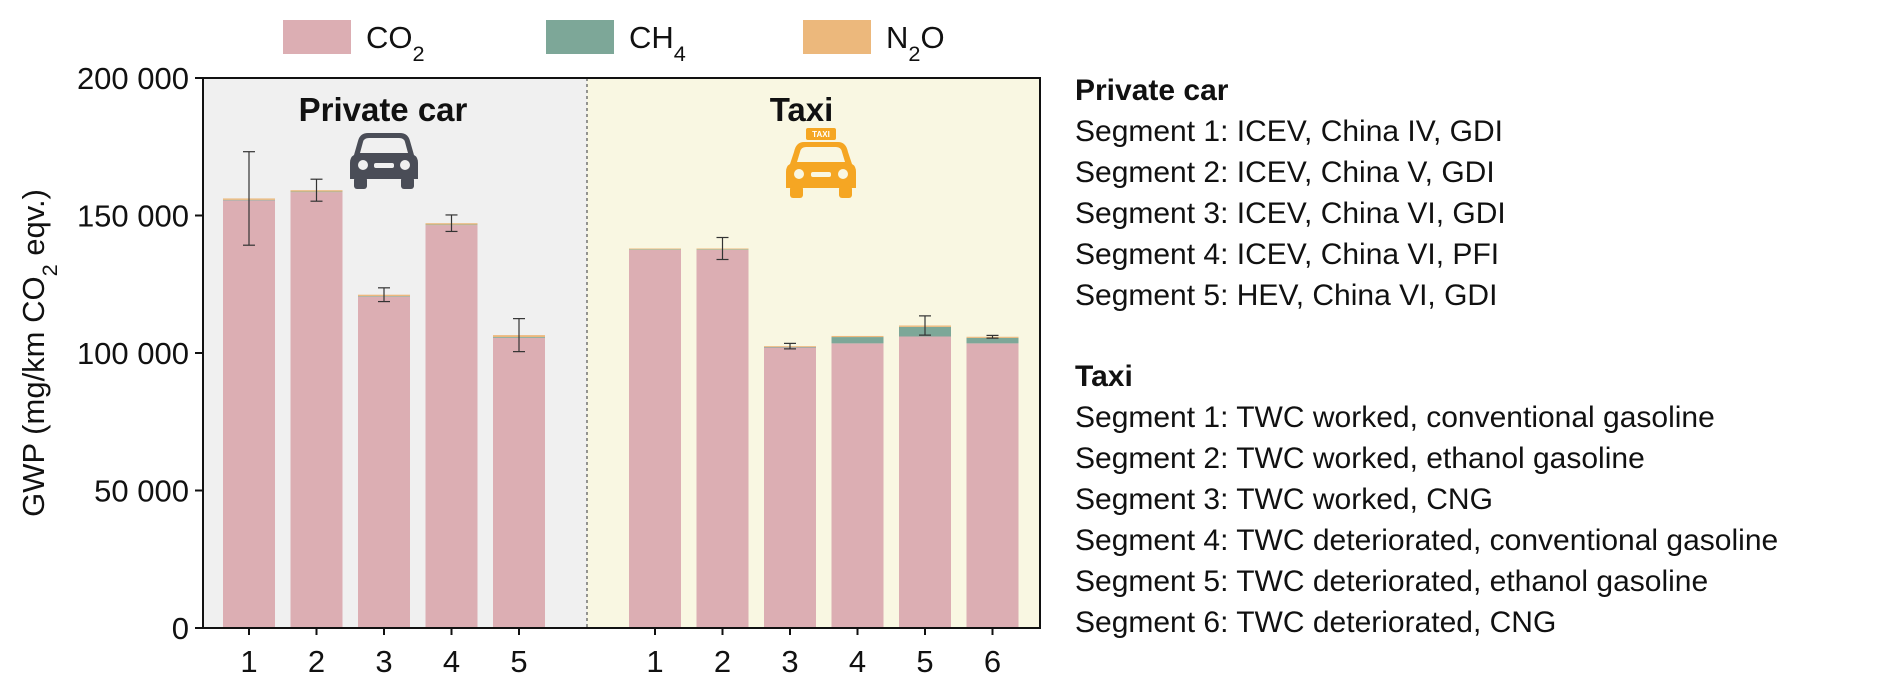 The image size is (1892, 691). I want to click on legend-co2-label: CO2, so click(395, 43).